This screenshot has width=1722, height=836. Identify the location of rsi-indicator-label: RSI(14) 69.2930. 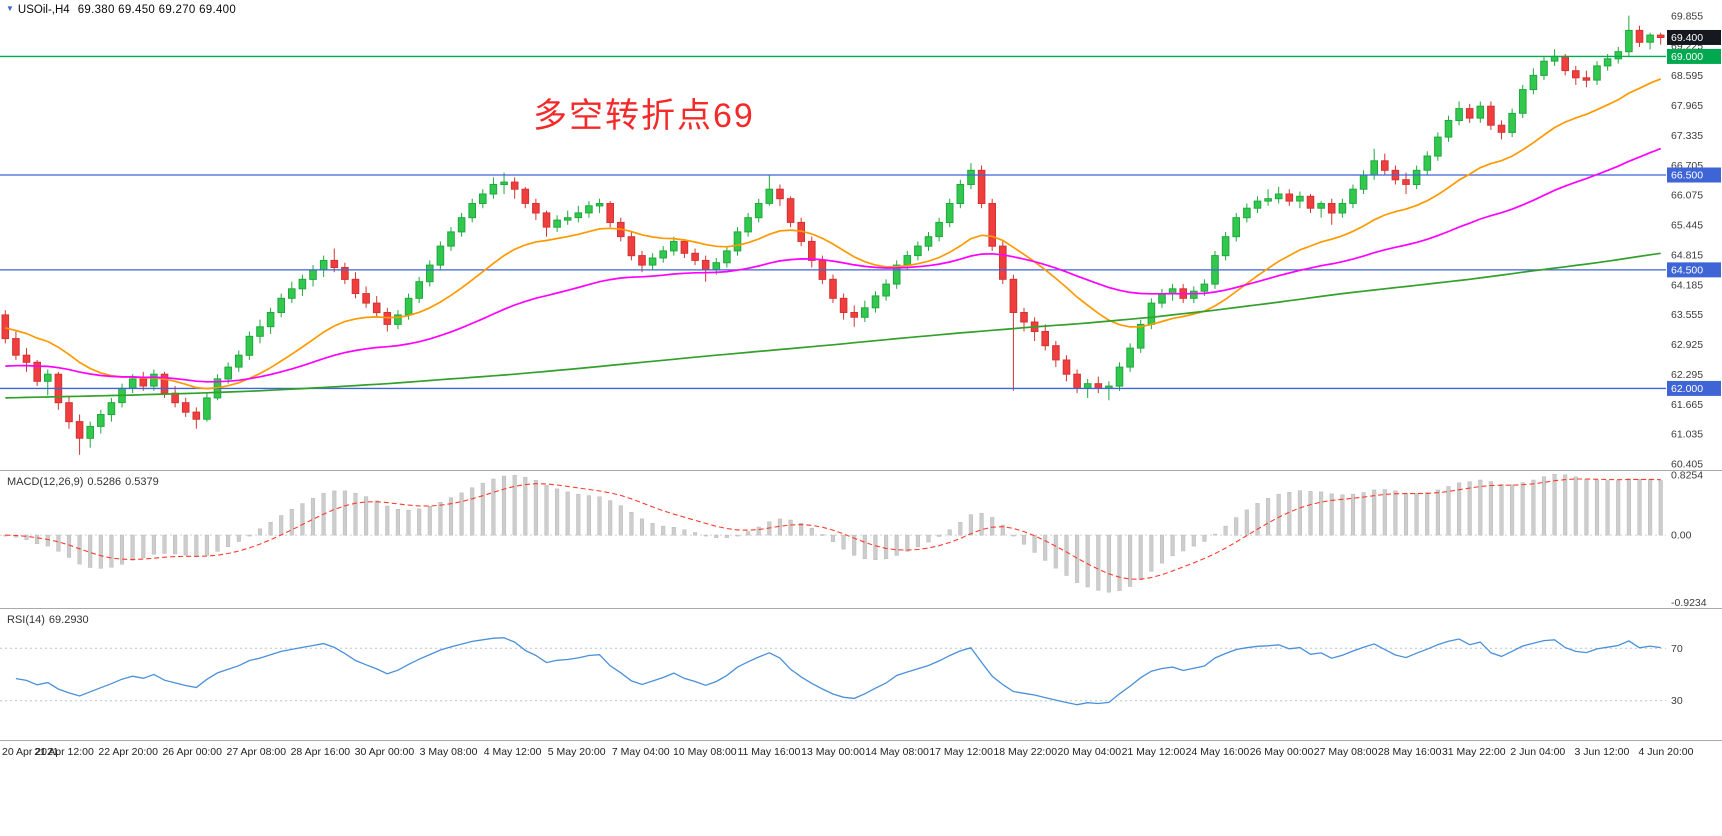
(50, 620).